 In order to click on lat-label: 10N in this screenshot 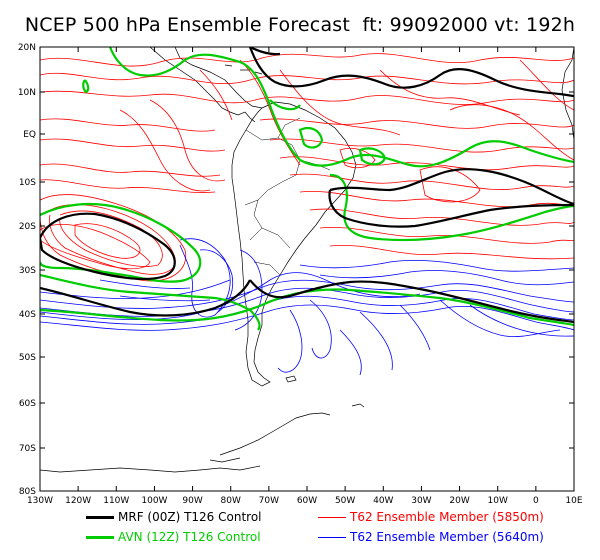, I will do `click(27, 93)`.